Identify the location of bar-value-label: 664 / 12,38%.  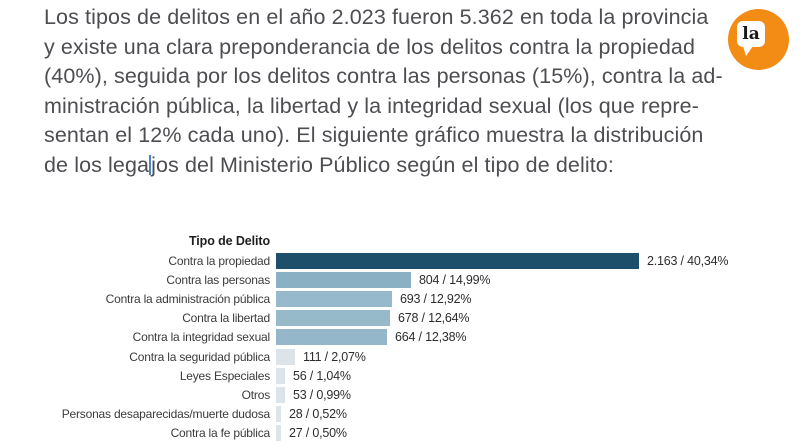
(431, 337).